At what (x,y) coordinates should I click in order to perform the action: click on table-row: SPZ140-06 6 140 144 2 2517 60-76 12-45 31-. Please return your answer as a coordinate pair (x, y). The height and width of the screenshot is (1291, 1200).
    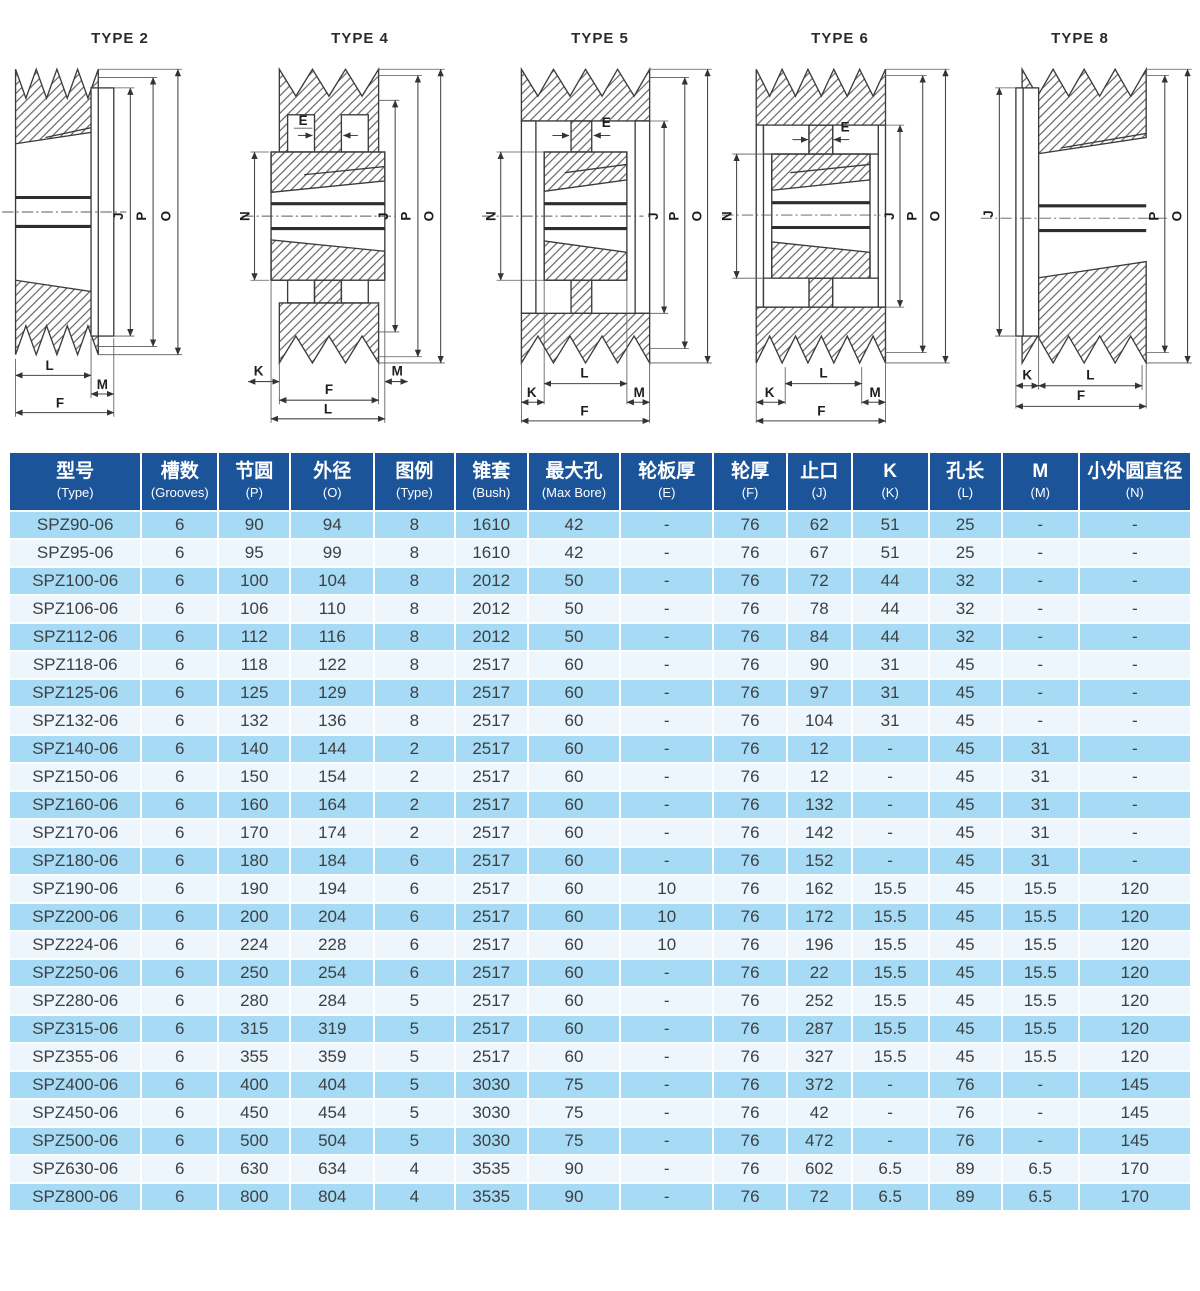
    Looking at the image, I should click on (600, 748).